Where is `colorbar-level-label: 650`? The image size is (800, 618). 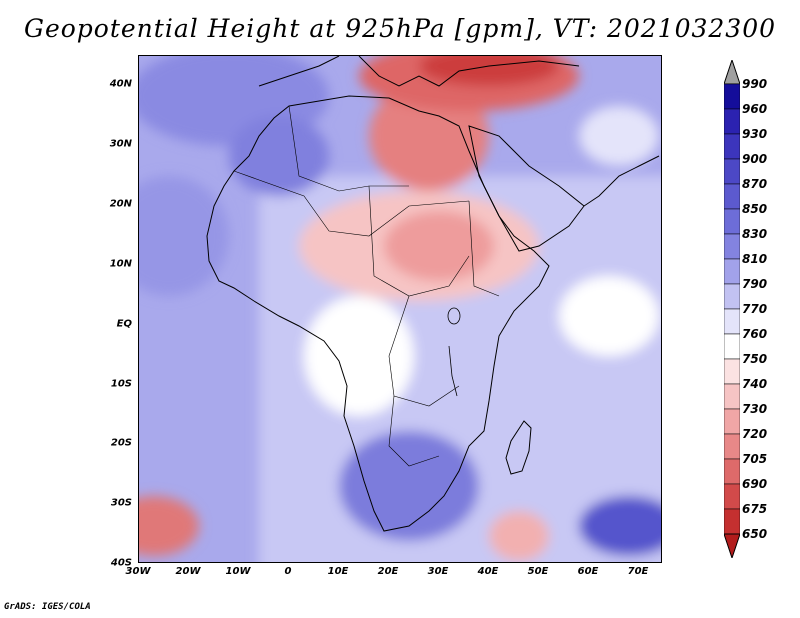
colorbar-level-label: 650 is located at coordinates (755, 534).